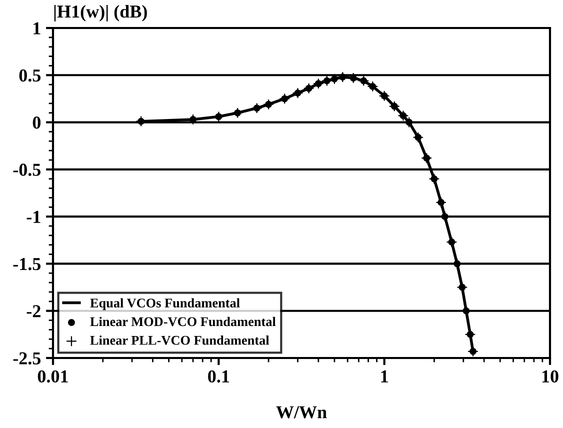 The image size is (563, 428). I want to click on y-axis-title: |H1(w)| (dB), so click(100, 13).